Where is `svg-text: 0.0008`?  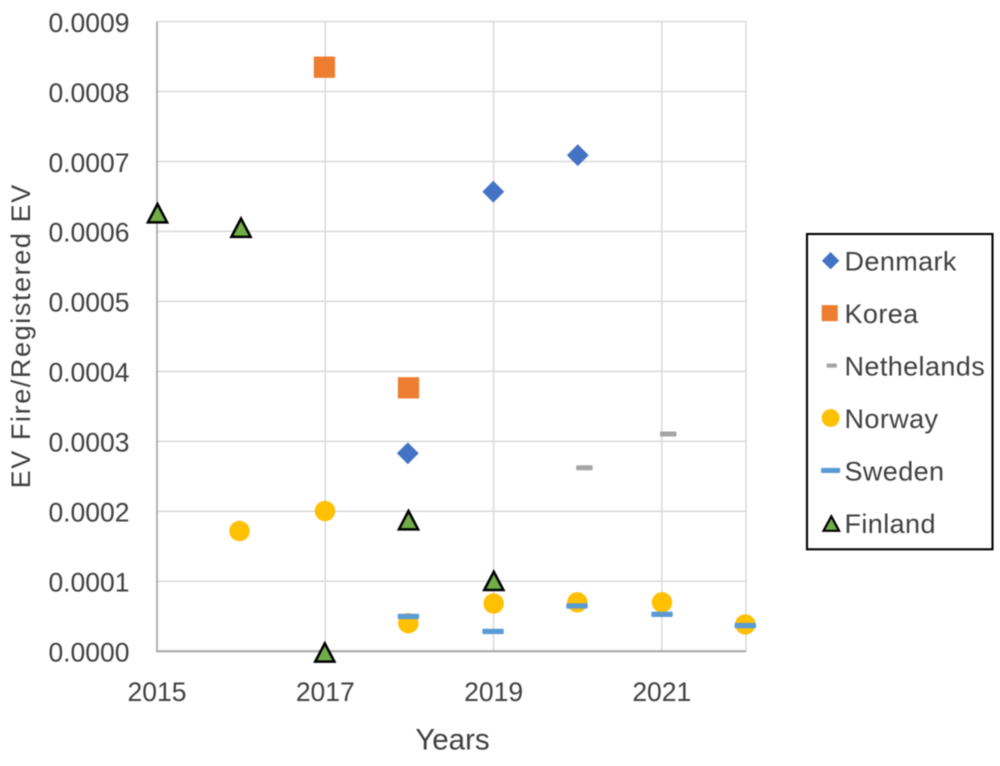
svg-text: 0.0008 is located at coordinates (88, 93).